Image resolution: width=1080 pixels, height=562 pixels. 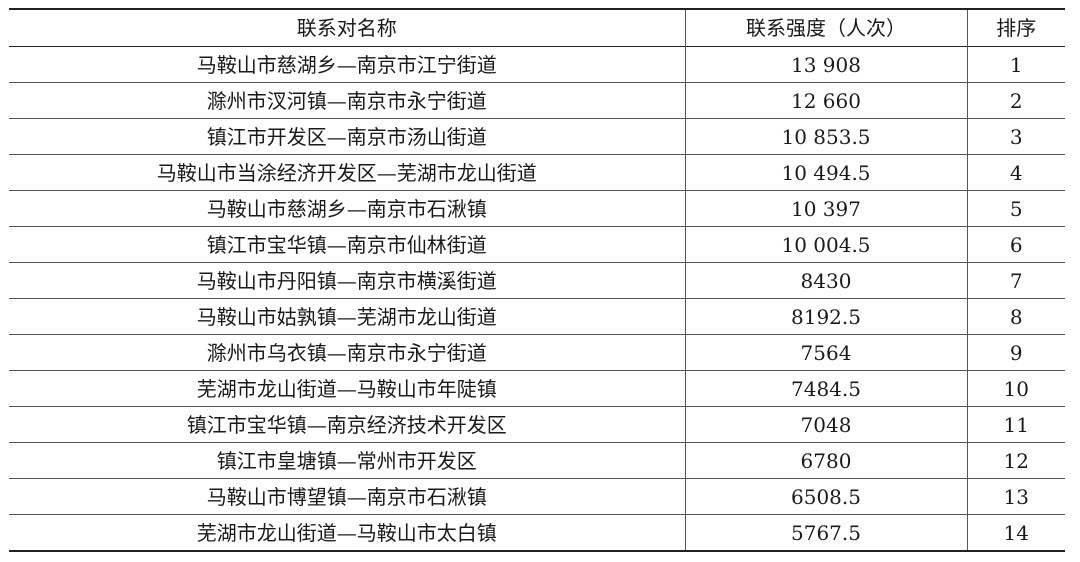 I want to click on header-rank: 排序, so click(x=1015, y=28).